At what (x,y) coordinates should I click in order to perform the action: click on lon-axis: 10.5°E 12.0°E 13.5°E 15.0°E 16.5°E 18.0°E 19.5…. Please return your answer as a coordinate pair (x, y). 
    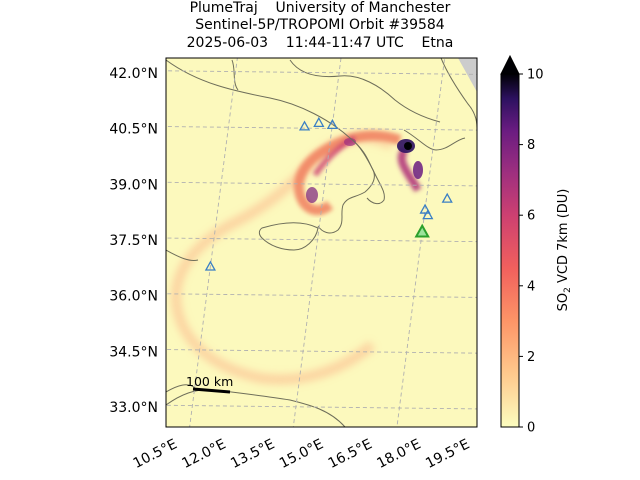
    Looking at the image, I should click on (302, 454).